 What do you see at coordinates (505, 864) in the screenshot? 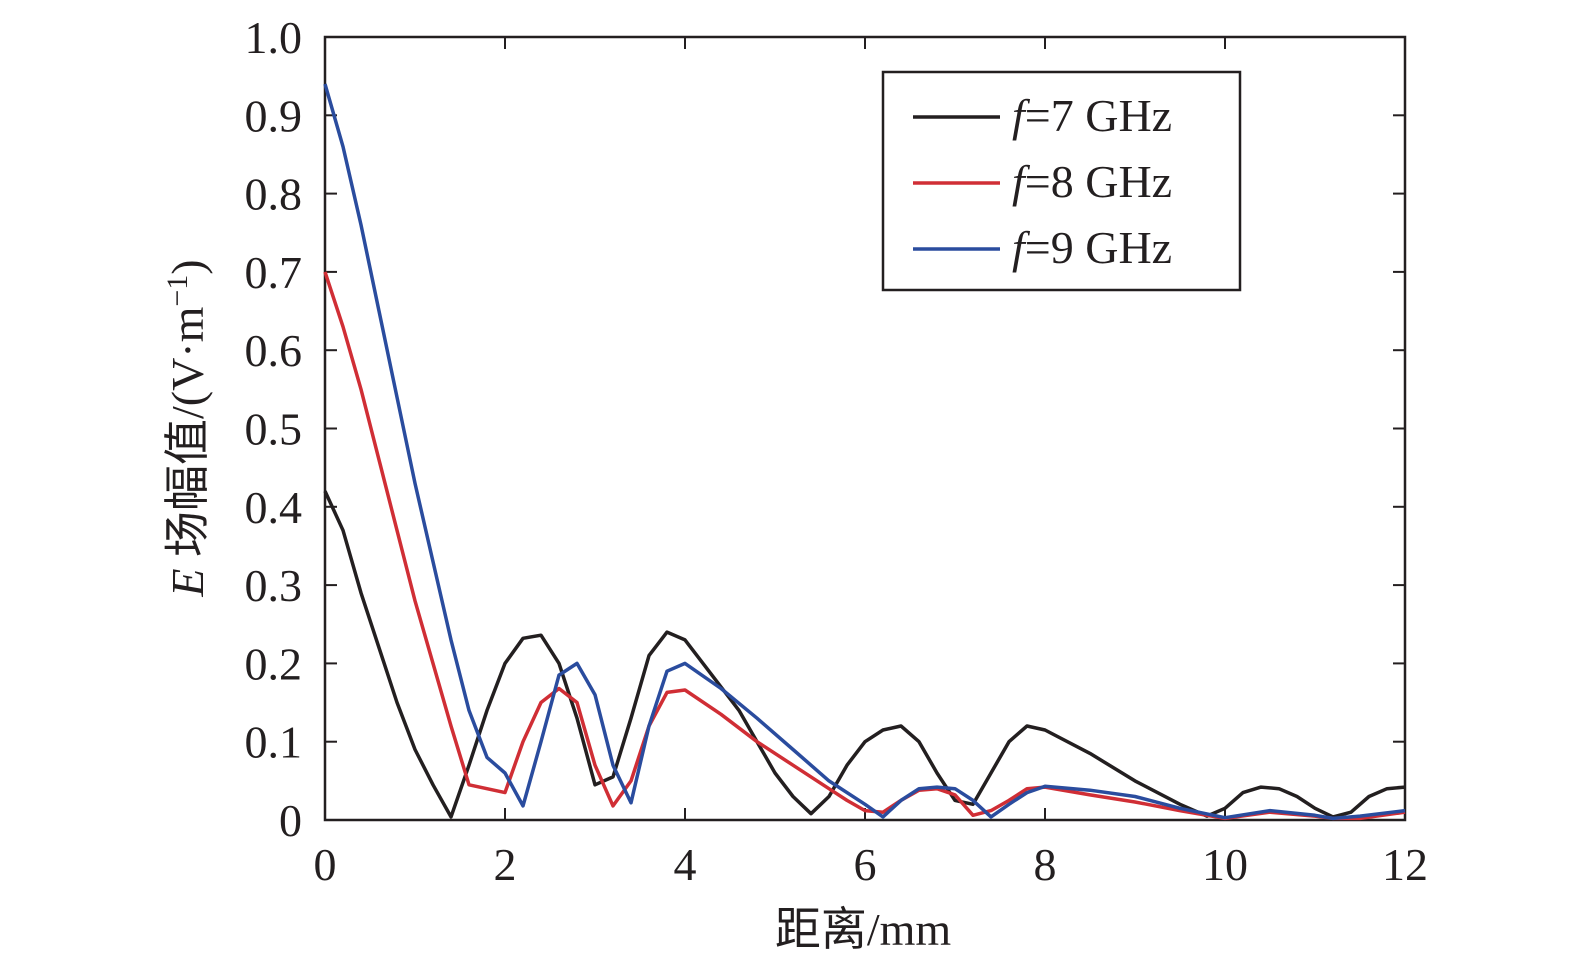
I see `x-tick-label: 2` at bounding box center [505, 864].